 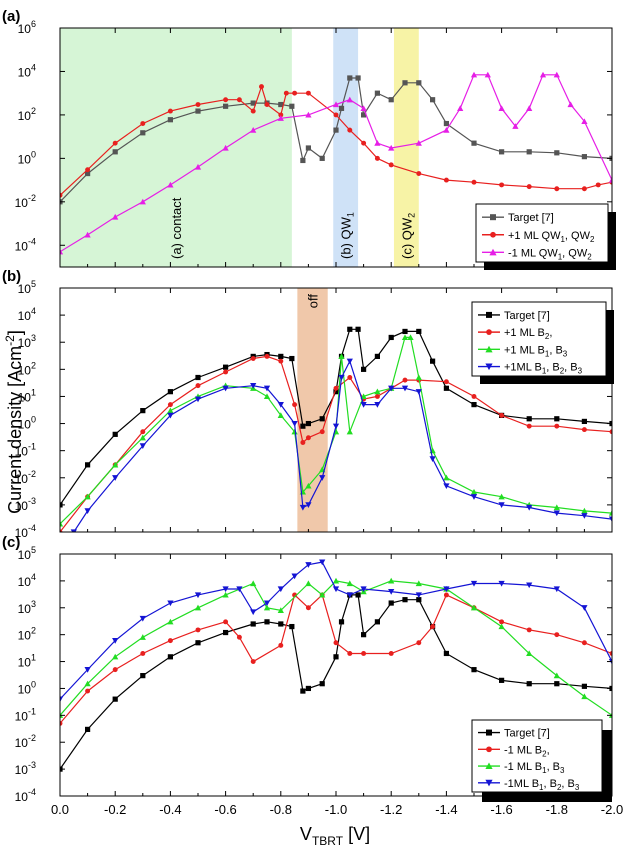 What do you see at coordinates (351, 214) in the screenshot?
I see `region-label-sub: 1` at bounding box center [351, 214].